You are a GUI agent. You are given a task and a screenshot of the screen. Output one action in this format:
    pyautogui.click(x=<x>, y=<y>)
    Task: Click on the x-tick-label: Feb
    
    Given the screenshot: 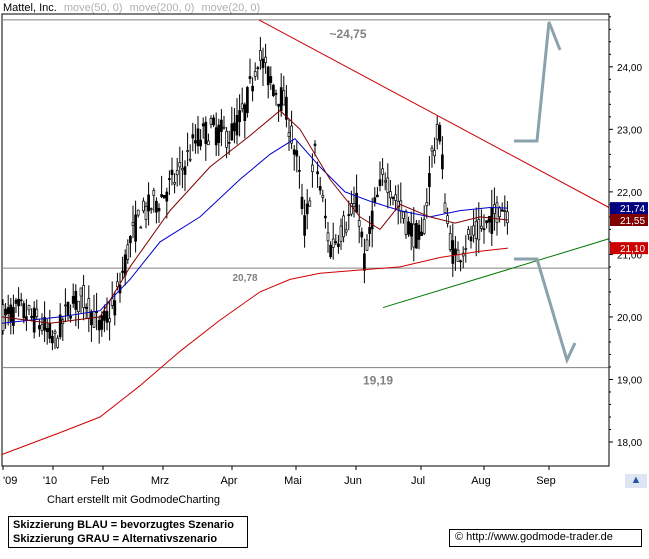 What is the action you would take?
    pyautogui.click(x=100, y=481)
    